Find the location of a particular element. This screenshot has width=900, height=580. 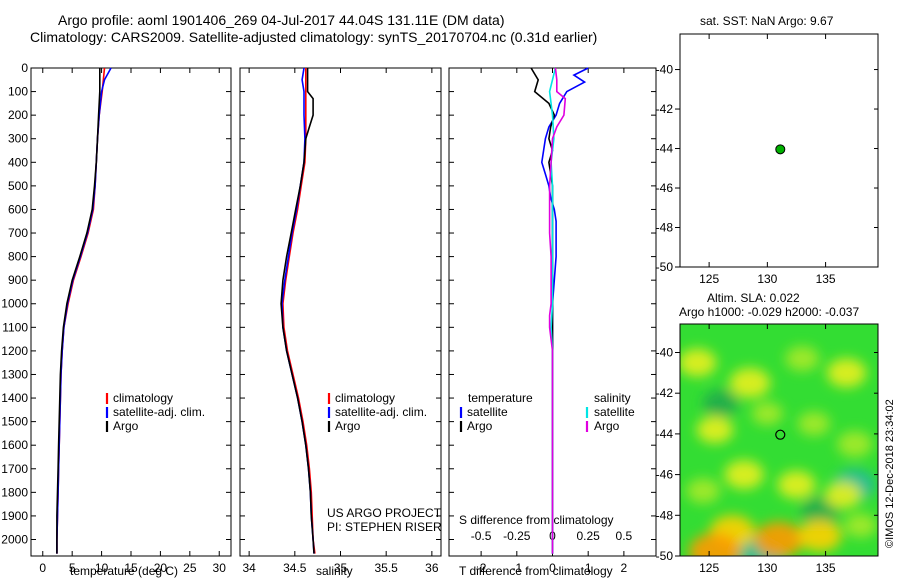

g-sal-series-argo is located at coordinates (297, 311).